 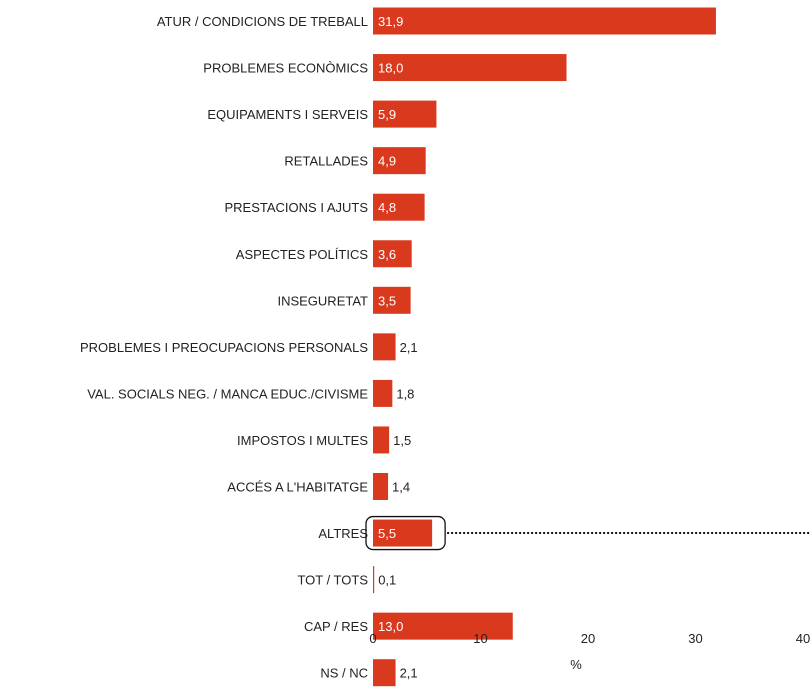 I want to click on category-label: CAP / RES, so click(x=336, y=626).